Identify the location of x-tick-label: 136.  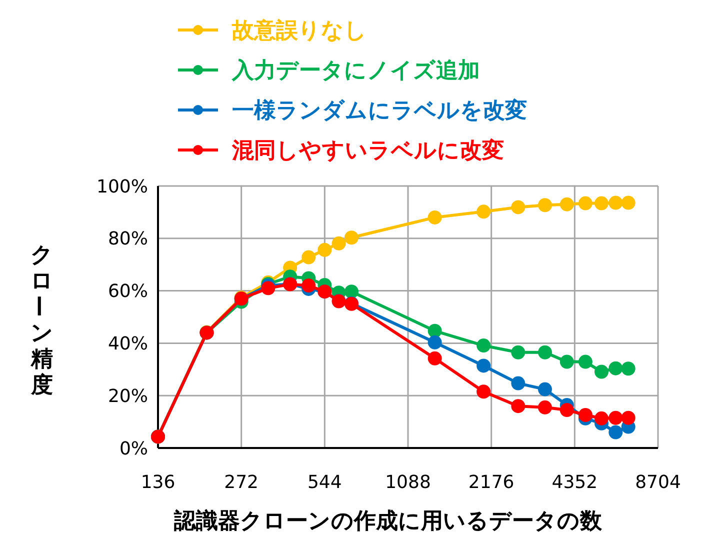
(158, 482).